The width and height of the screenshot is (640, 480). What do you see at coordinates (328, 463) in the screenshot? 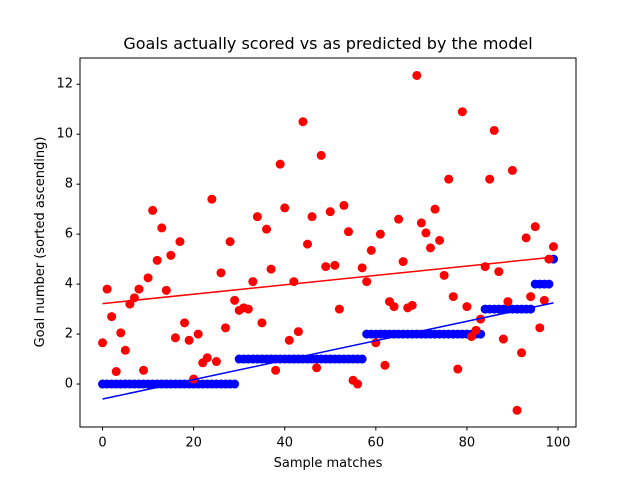
I see `x-axis-label: Sample matches` at bounding box center [328, 463].